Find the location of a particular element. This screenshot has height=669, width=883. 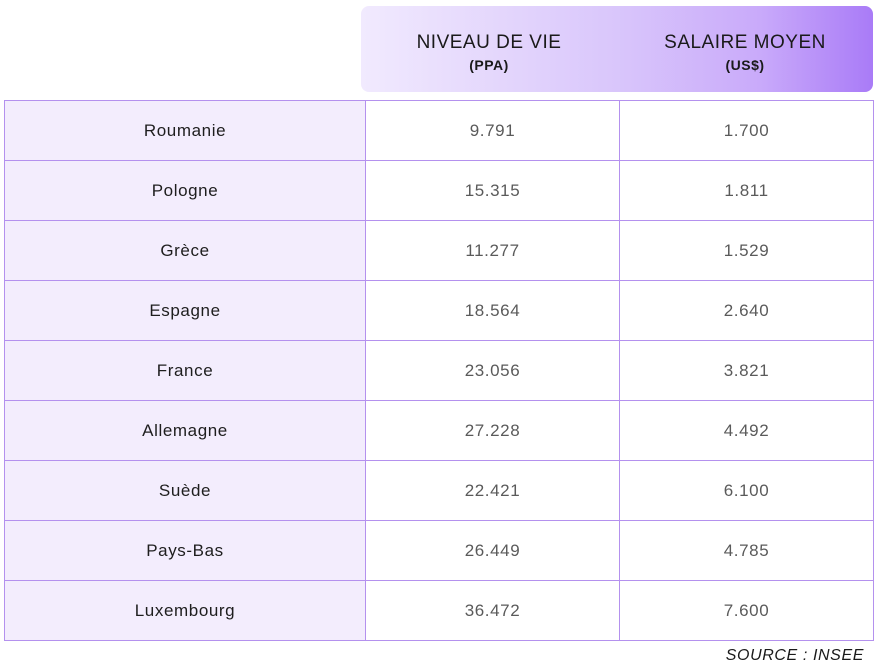

country-cell: Allemagne is located at coordinates (185, 430).